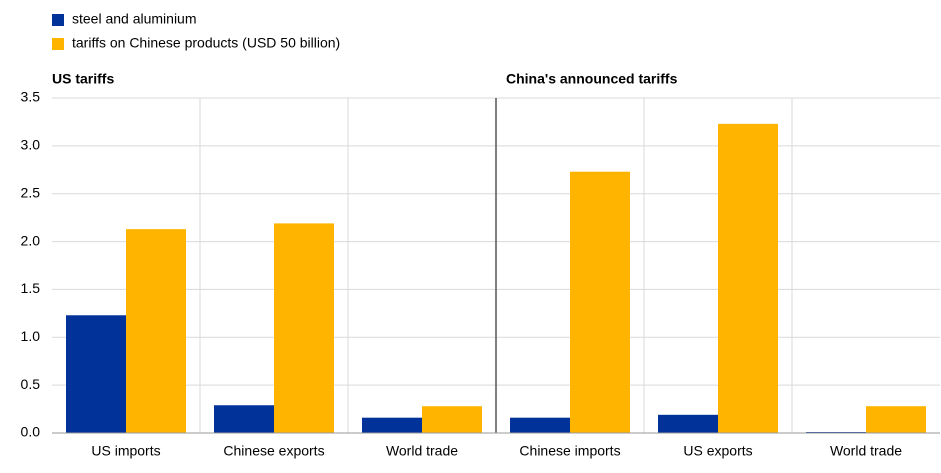 This screenshot has width=941, height=473. I want to click on y-tick-label: 0.5, so click(31, 384).